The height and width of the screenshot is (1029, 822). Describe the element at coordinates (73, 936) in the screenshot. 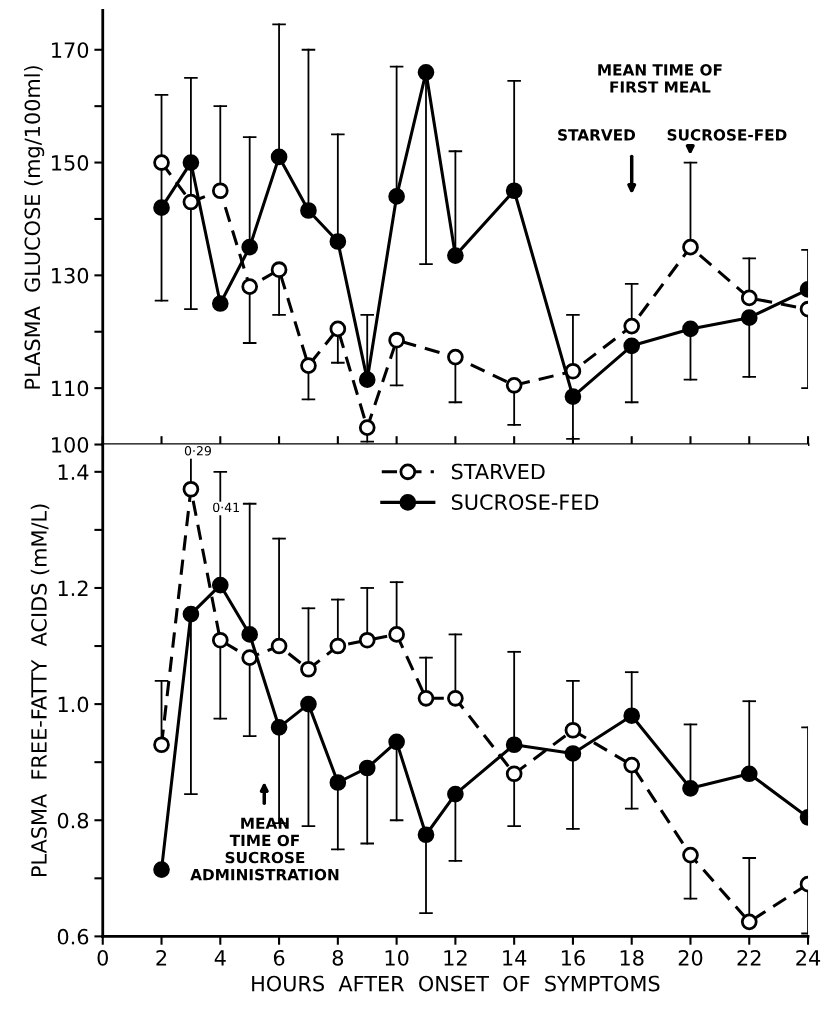

I see `y-tick-label: 0.6` at that location.